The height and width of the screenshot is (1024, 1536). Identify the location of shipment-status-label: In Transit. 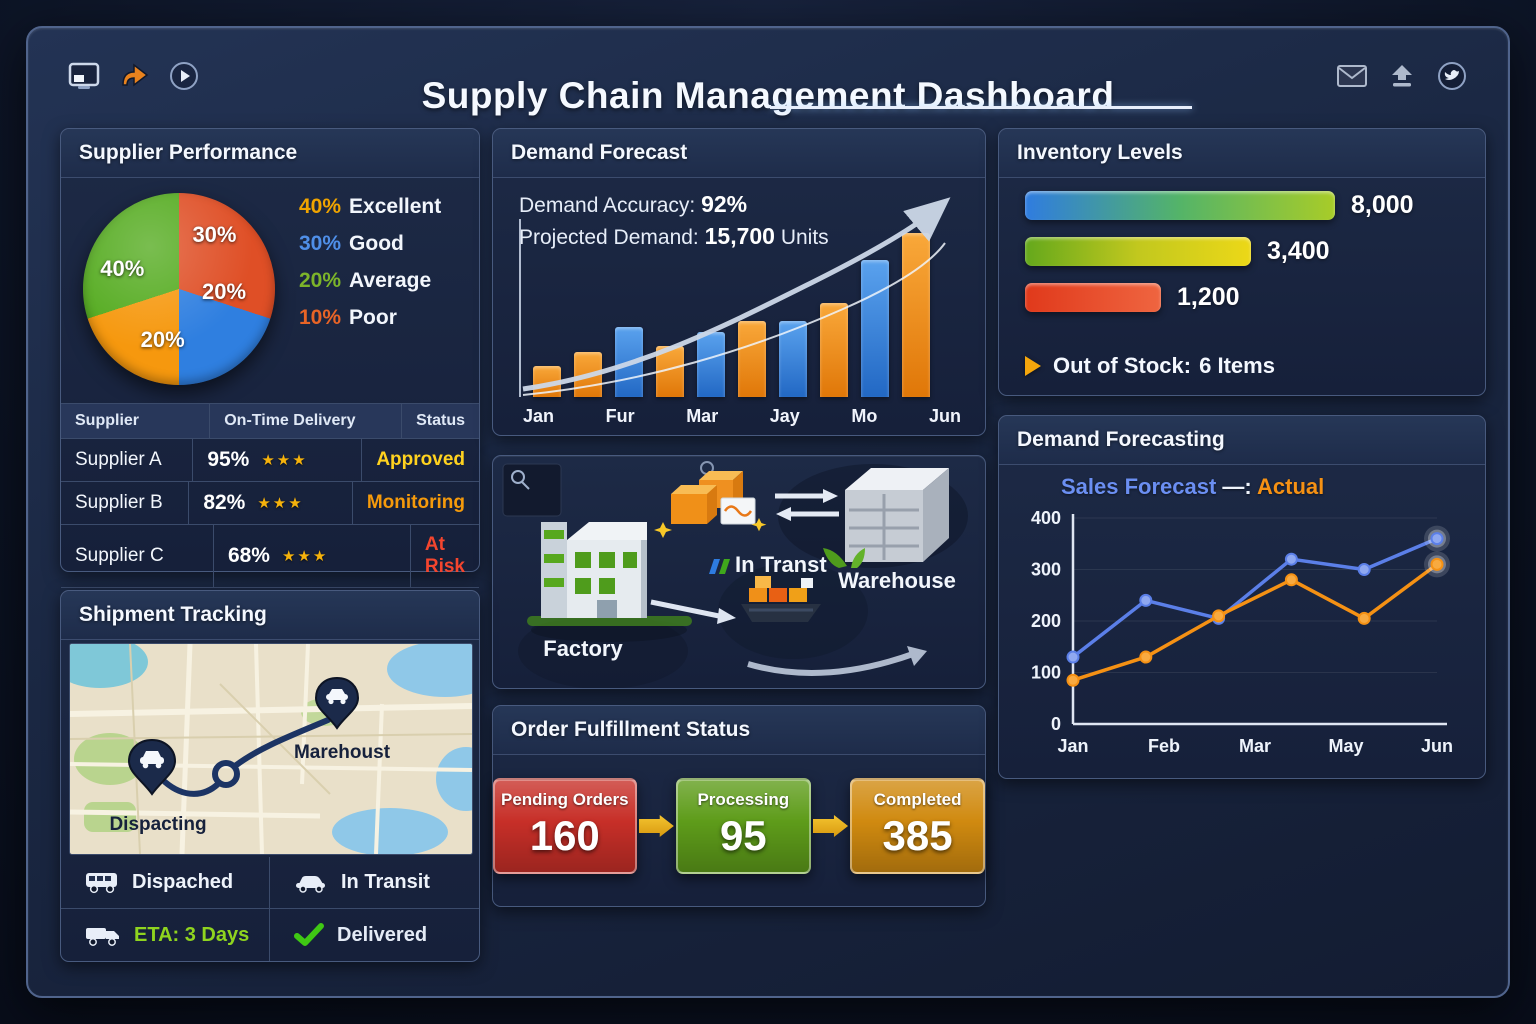
(385, 882).